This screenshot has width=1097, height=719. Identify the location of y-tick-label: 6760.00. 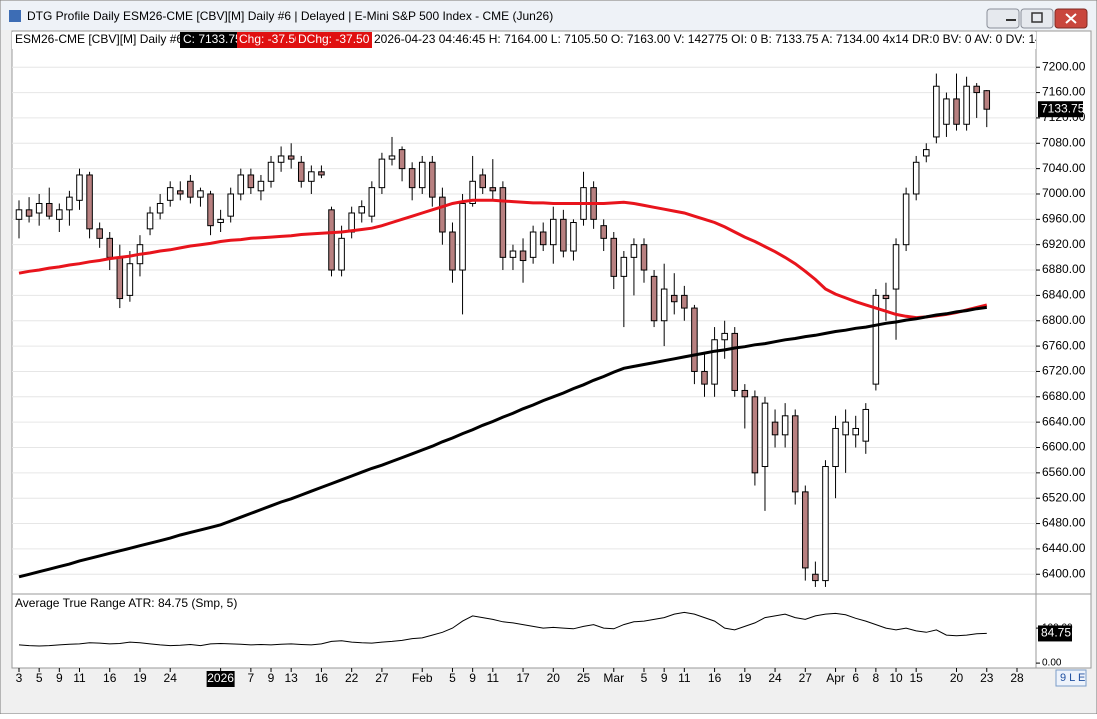
(1064, 345).